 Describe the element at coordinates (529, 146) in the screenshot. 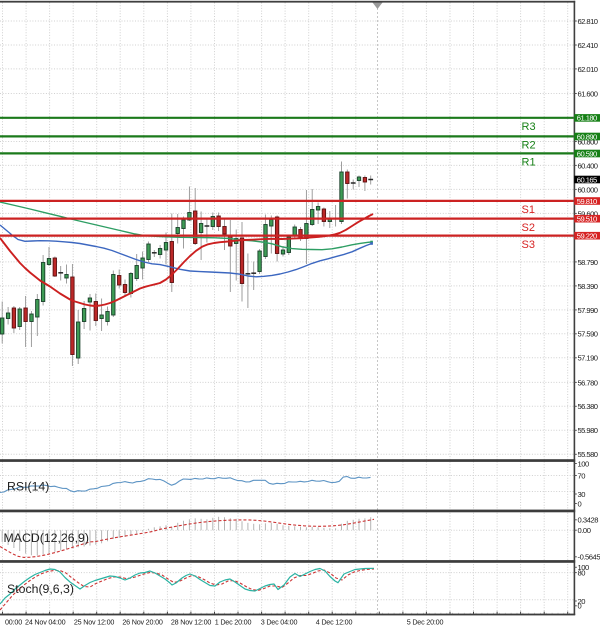

I see `svg-text: R2` at that location.